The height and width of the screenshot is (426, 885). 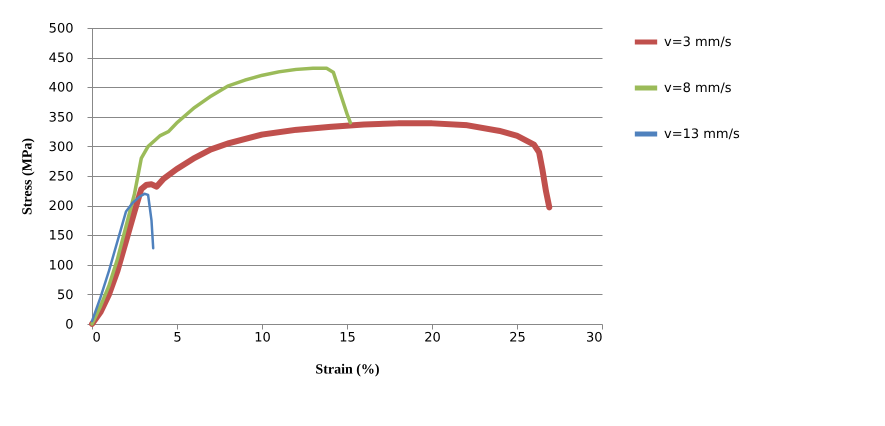 What do you see at coordinates (61, 266) in the screenshot?
I see `y-tick-label: 100` at bounding box center [61, 266].